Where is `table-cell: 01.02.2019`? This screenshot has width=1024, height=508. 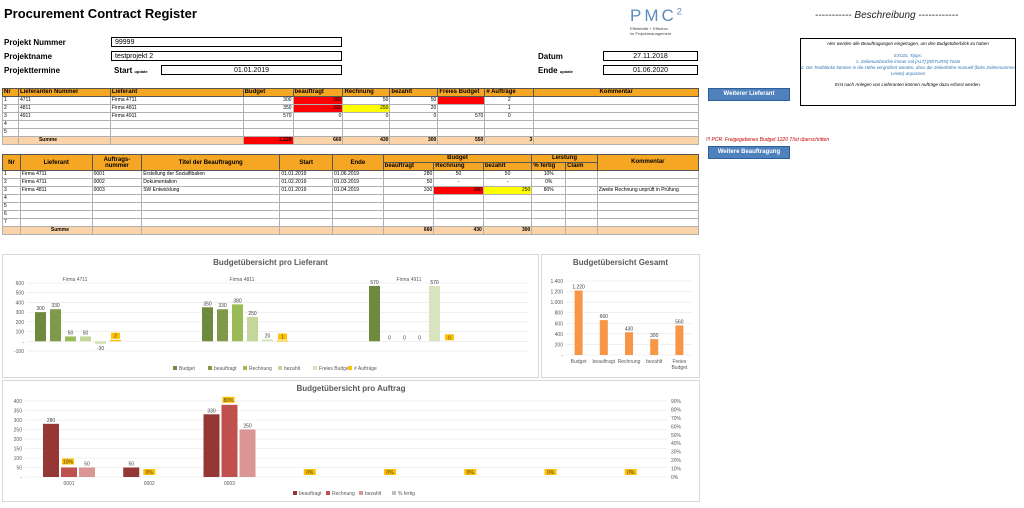 table-cell: 01.02.2019 is located at coordinates (306, 182).